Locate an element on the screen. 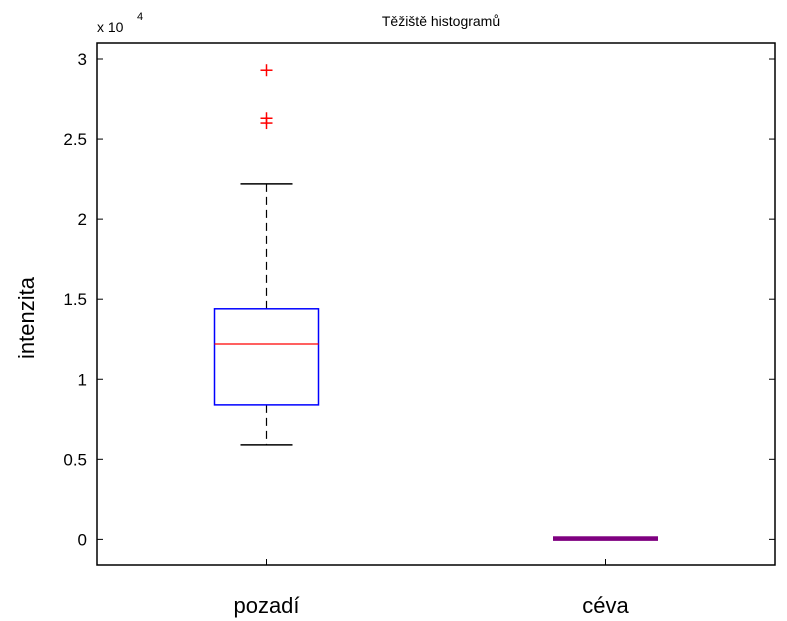  x-axis-labels: pozadí céva is located at coordinates (431, 588).